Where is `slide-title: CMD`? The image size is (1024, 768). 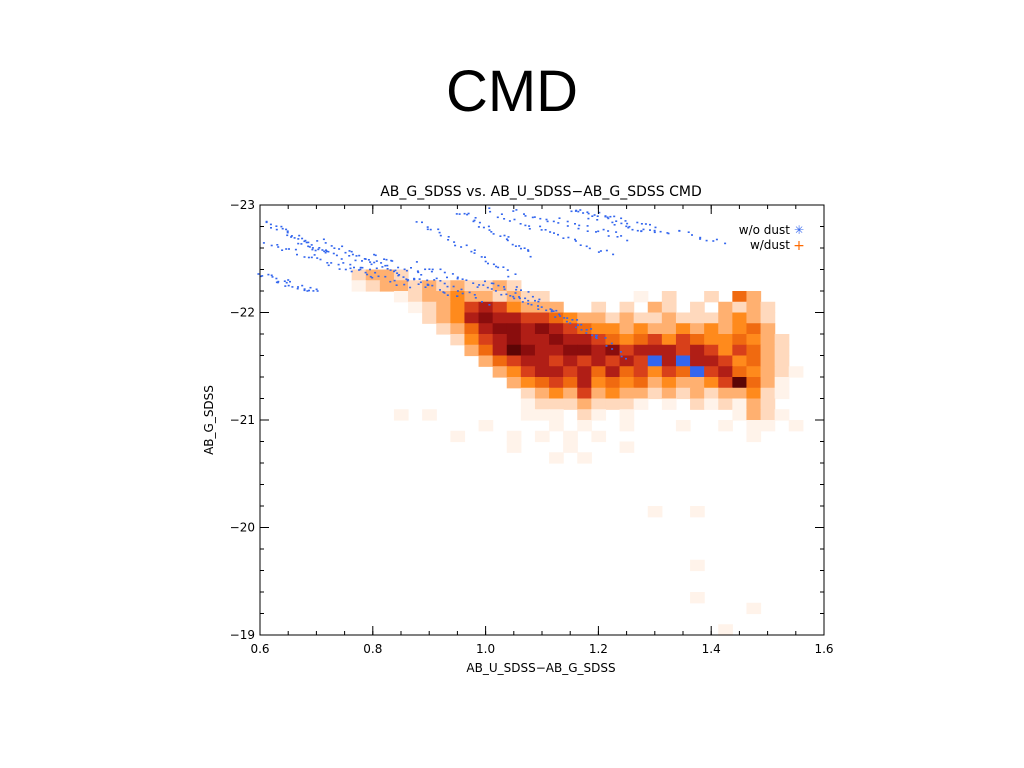 slide-title: CMD is located at coordinates (512, 91).